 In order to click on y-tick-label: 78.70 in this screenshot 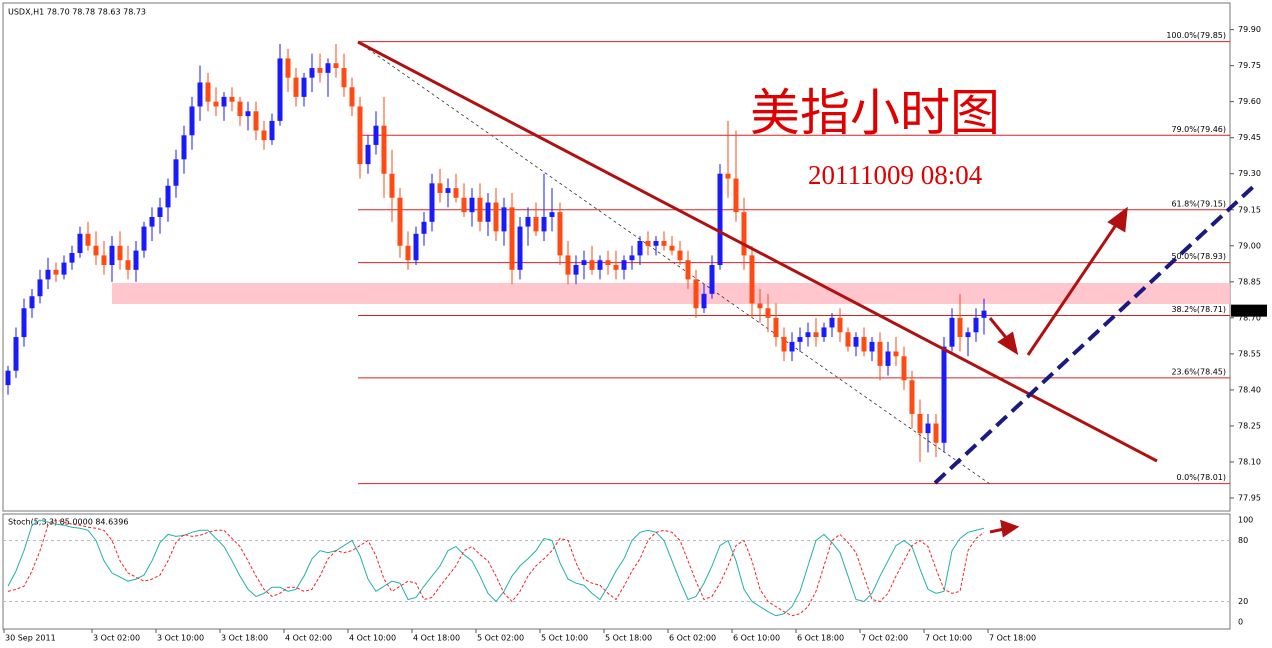, I will do `click(1249, 317)`.